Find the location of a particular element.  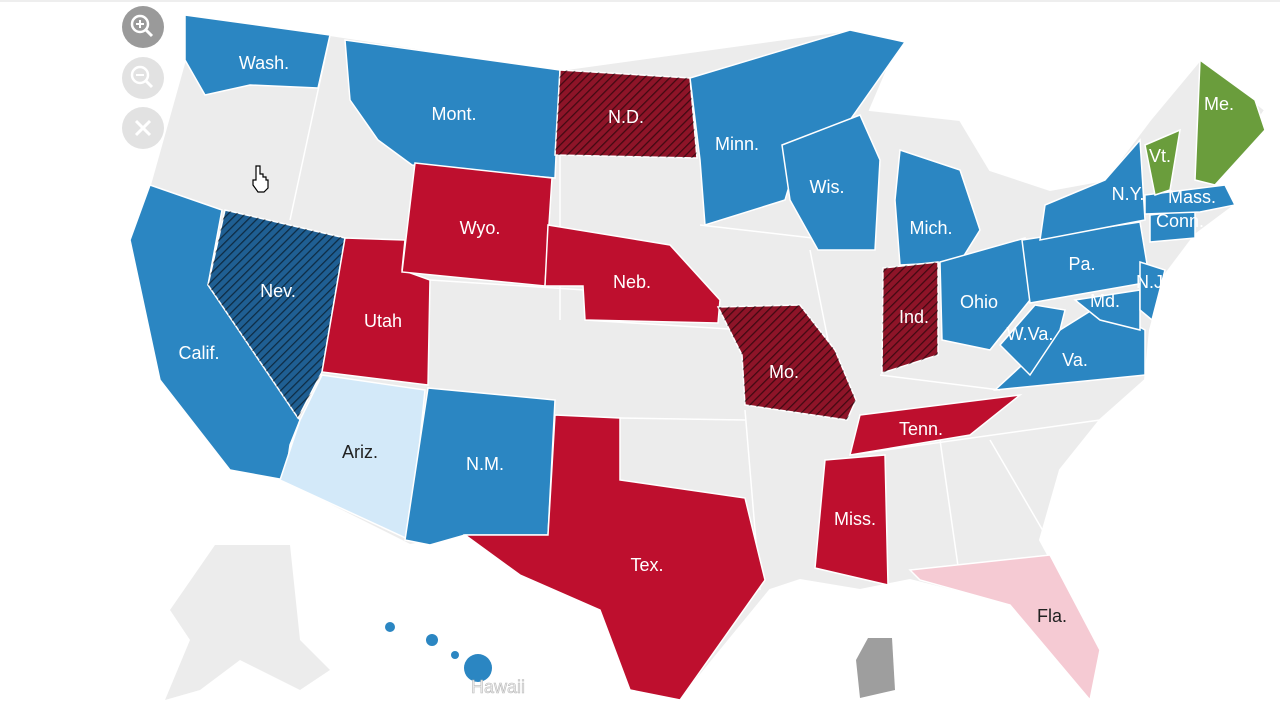

state-label: Vt. is located at coordinates (1160, 156).